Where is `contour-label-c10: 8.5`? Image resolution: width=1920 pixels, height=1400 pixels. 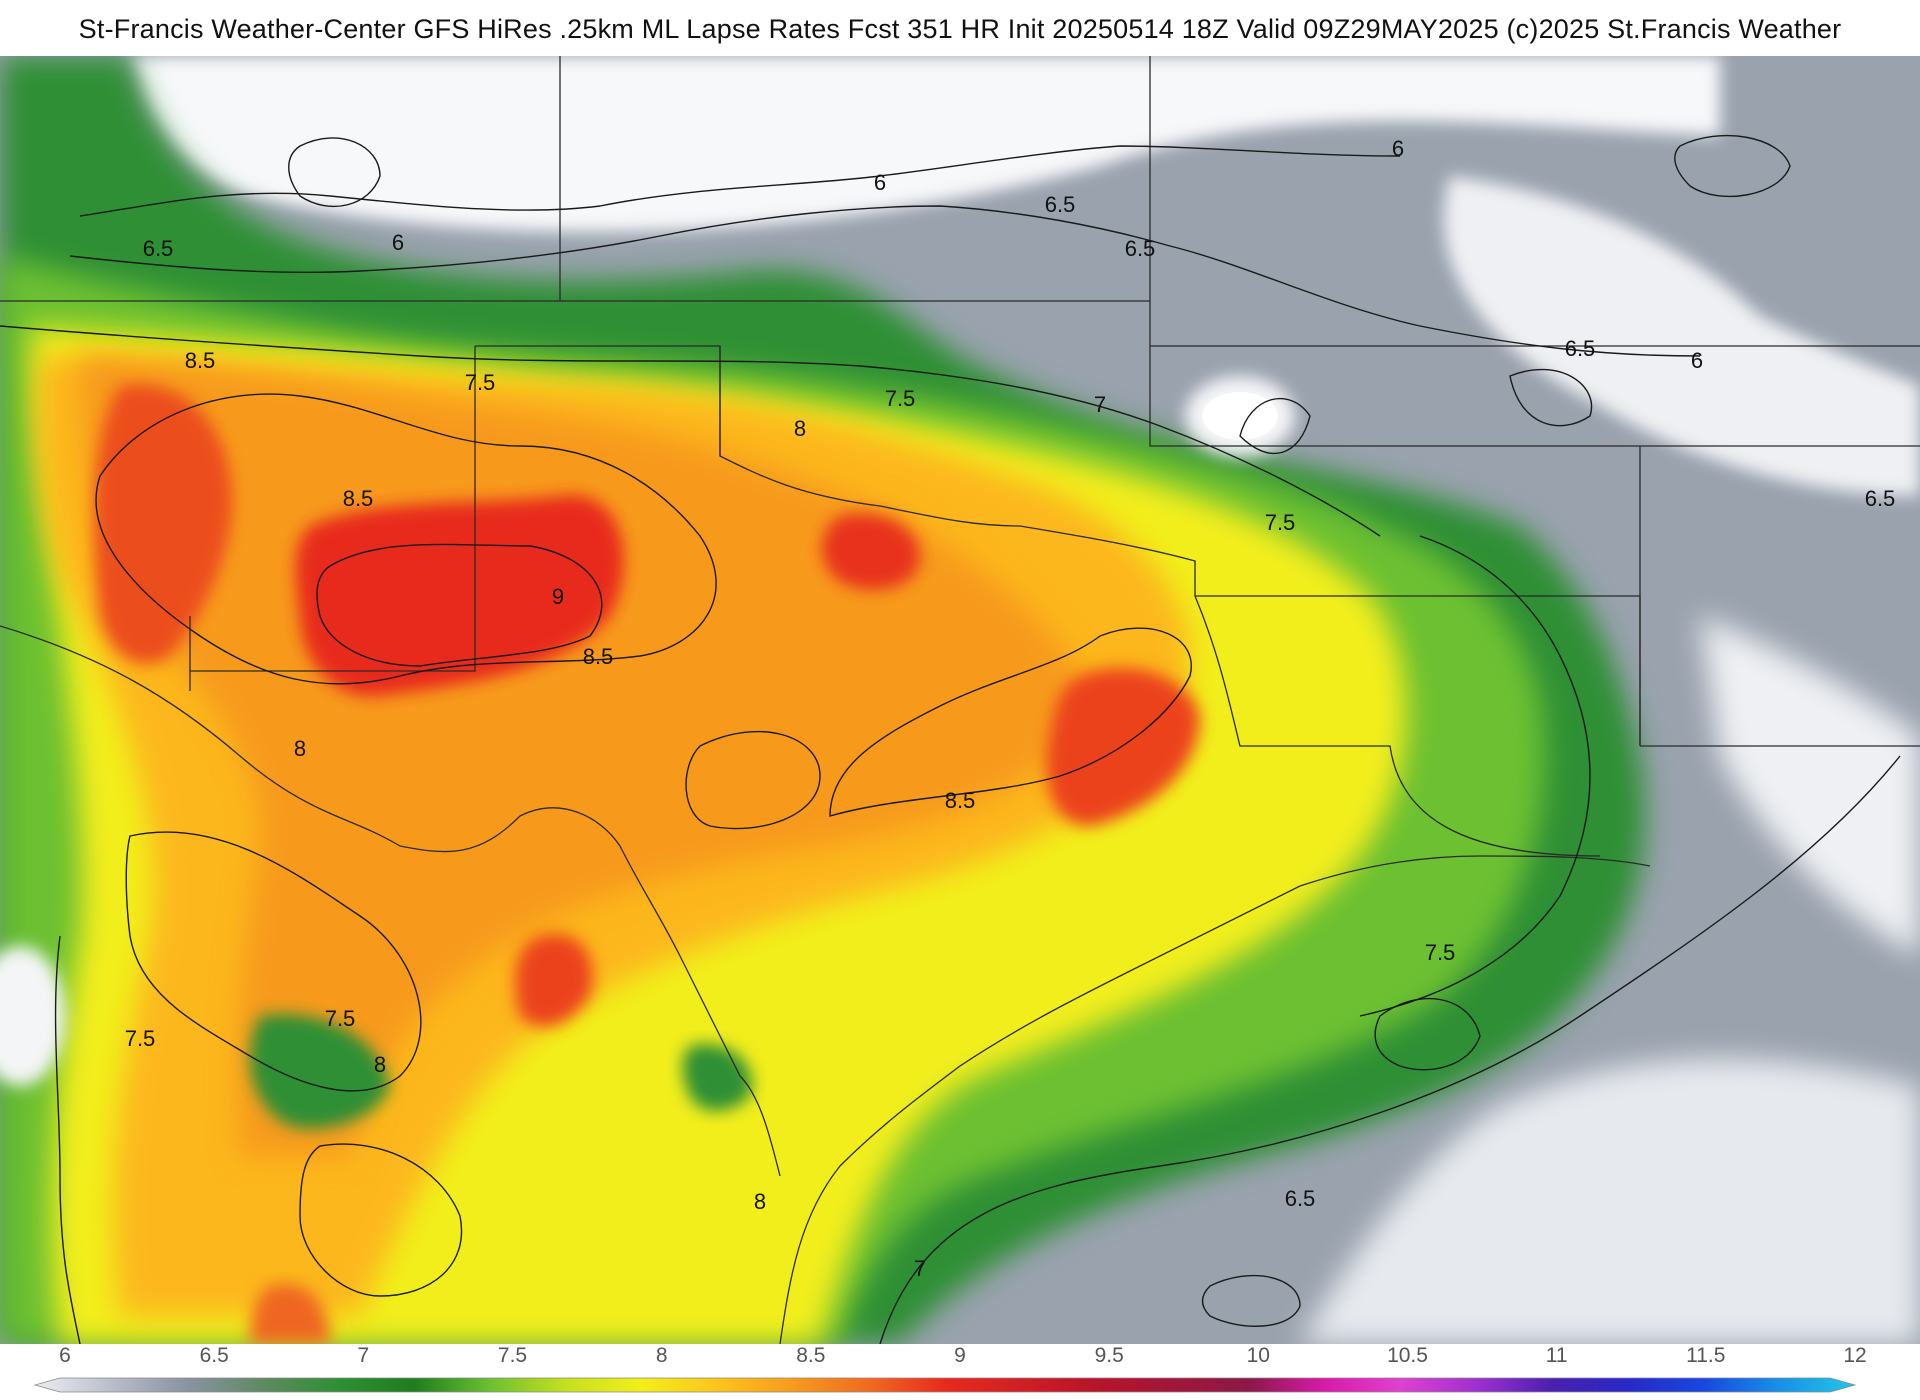 contour-label-c10: 8.5 is located at coordinates (200, 360).